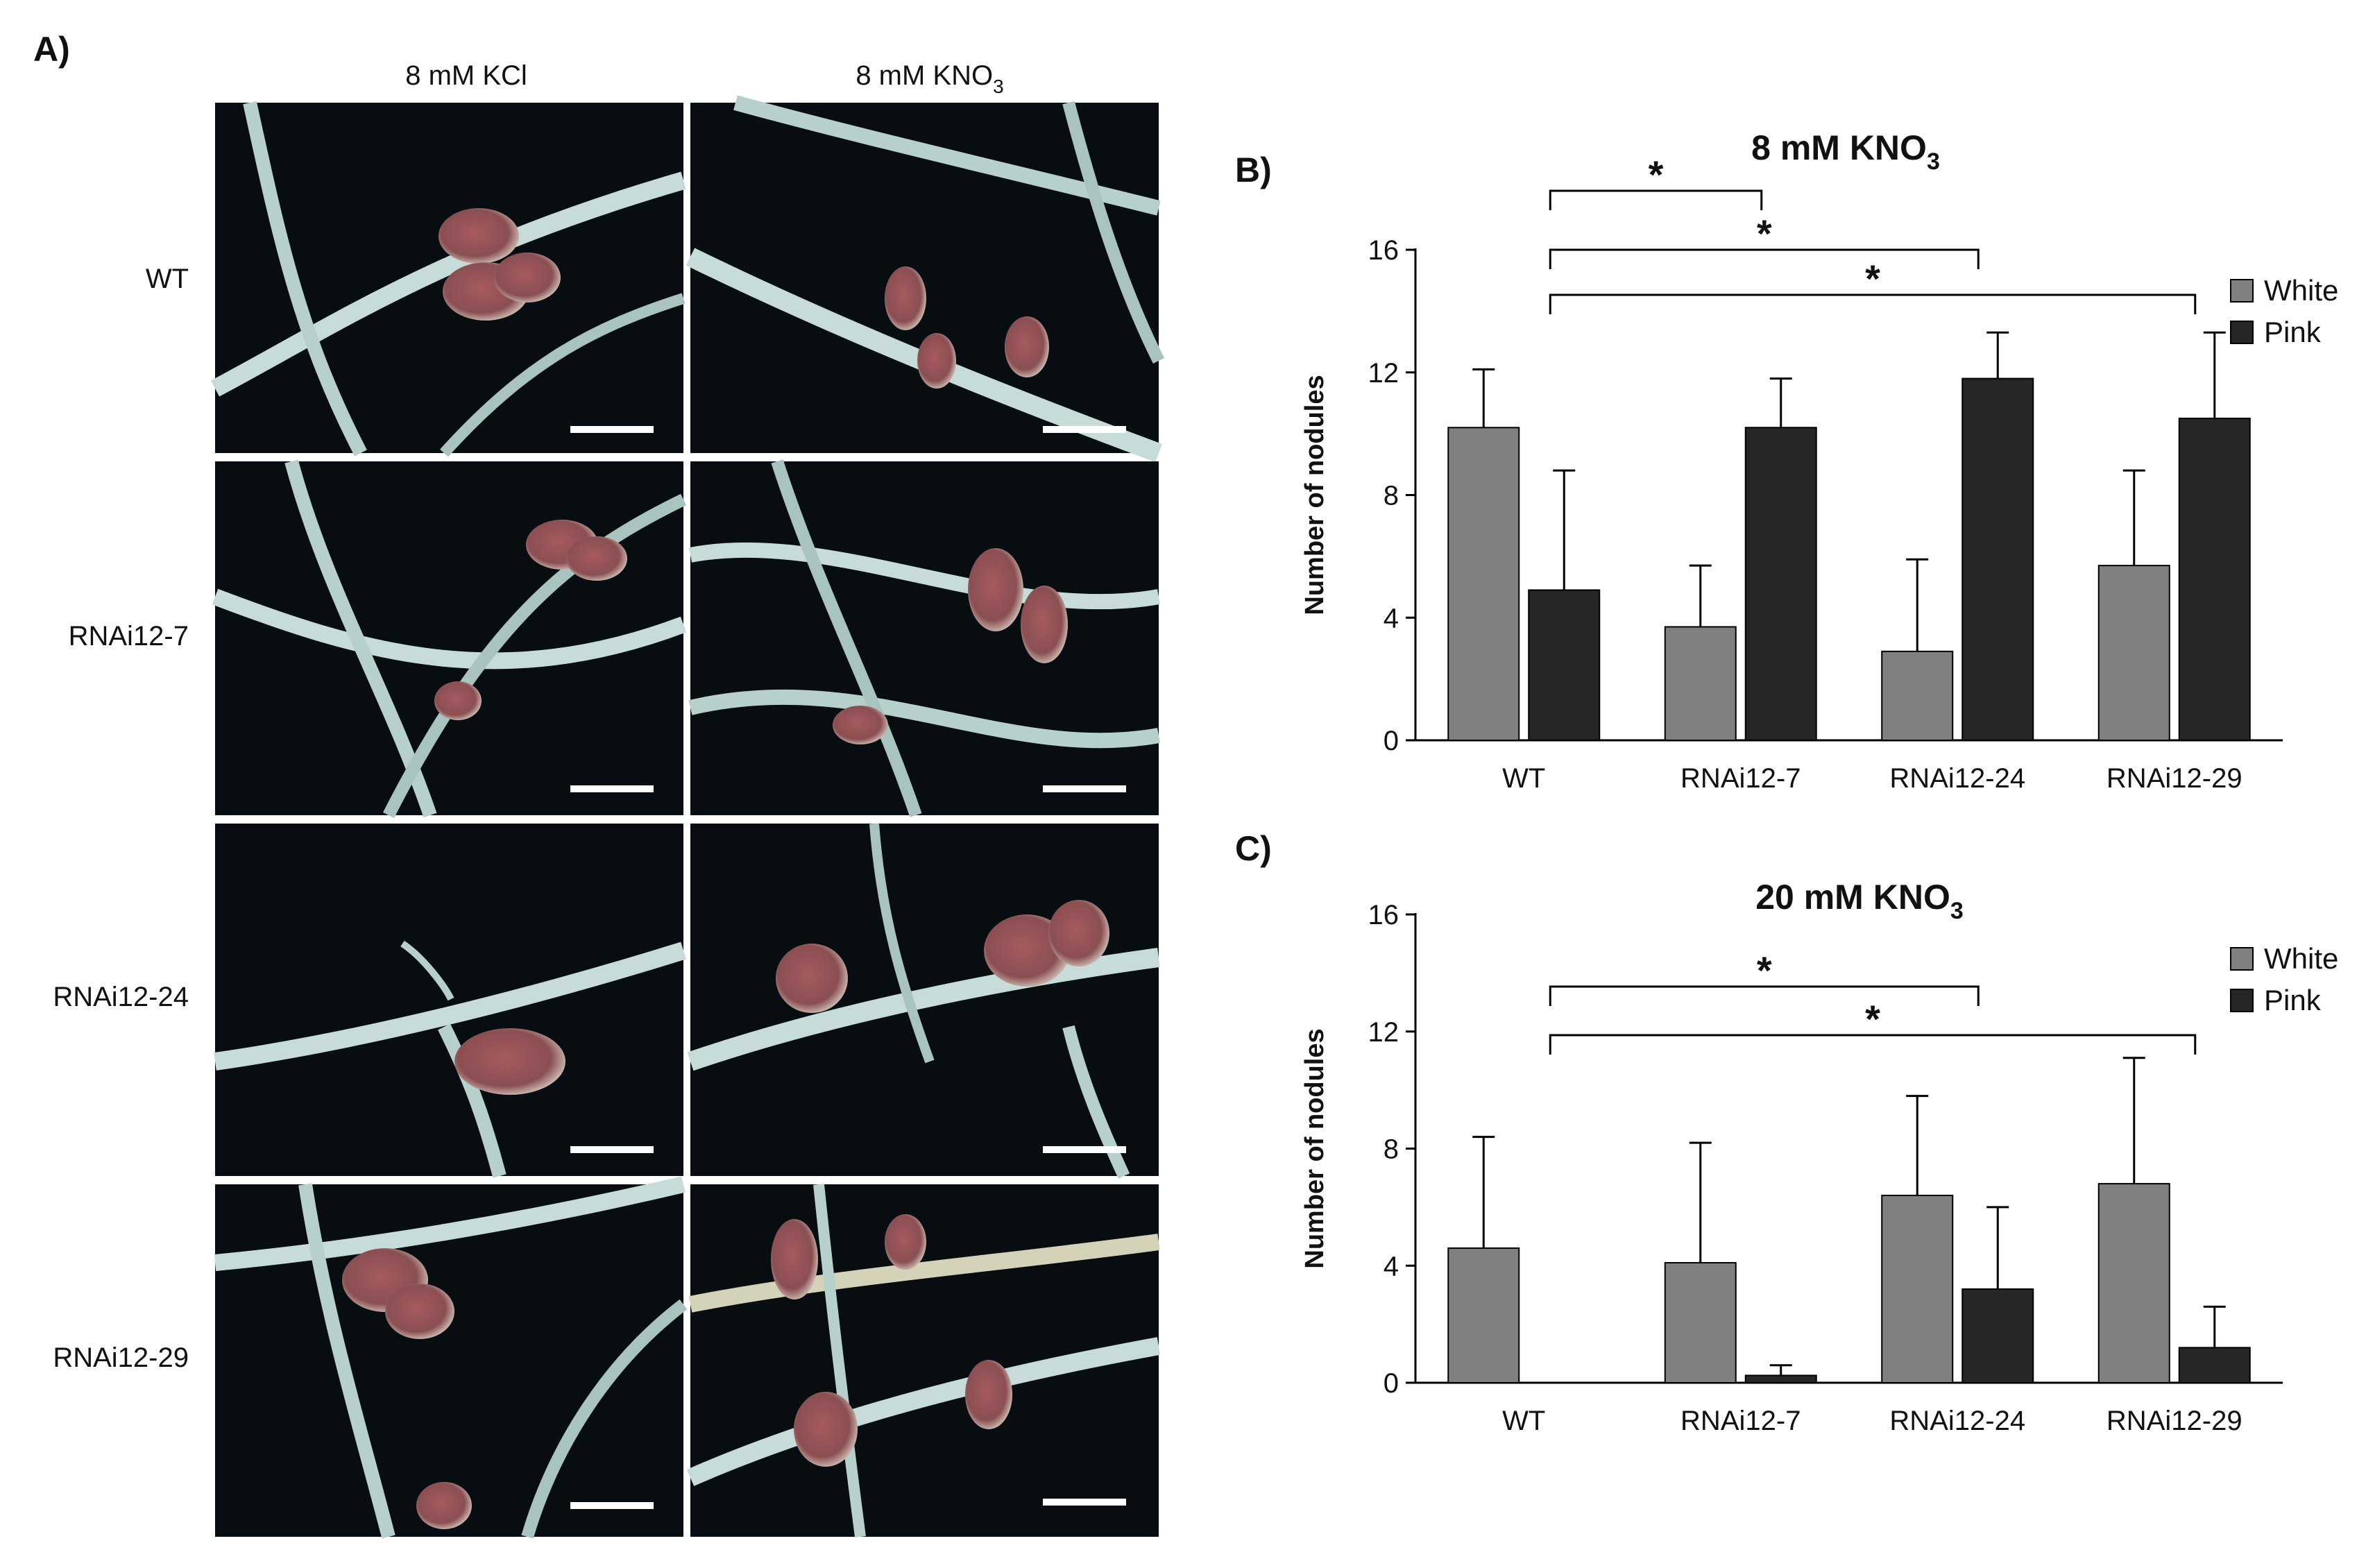 This screenshot has height=1568, width=2366. What do you see at coordinates (924, 638) in the screenshot?
I see `photo-rnai12-7-kno3` at bounding box center [924, 638].